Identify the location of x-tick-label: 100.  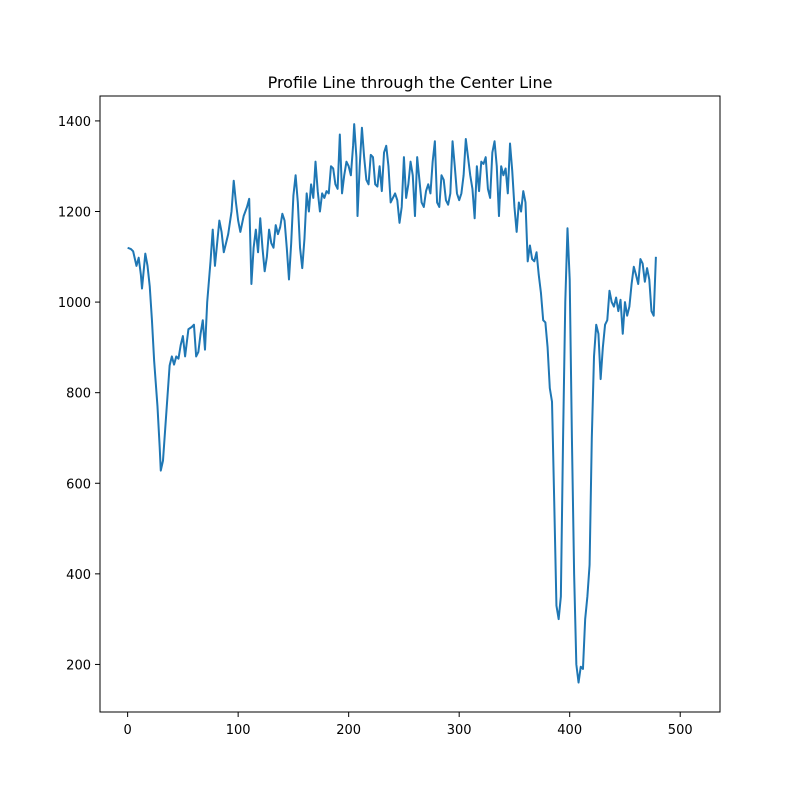
(238, 730).